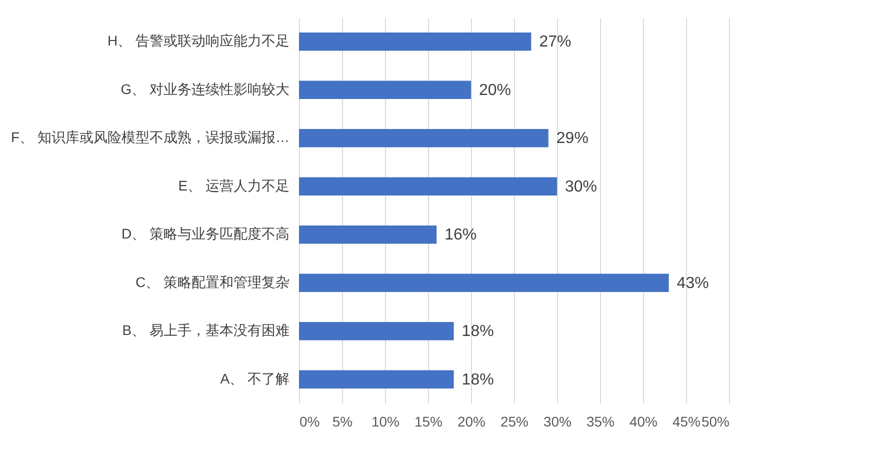  What do you see at coordinates (557, 422) in the screenshot?
I see `x-tick-label: 30%` at bounding box center [557, 422].